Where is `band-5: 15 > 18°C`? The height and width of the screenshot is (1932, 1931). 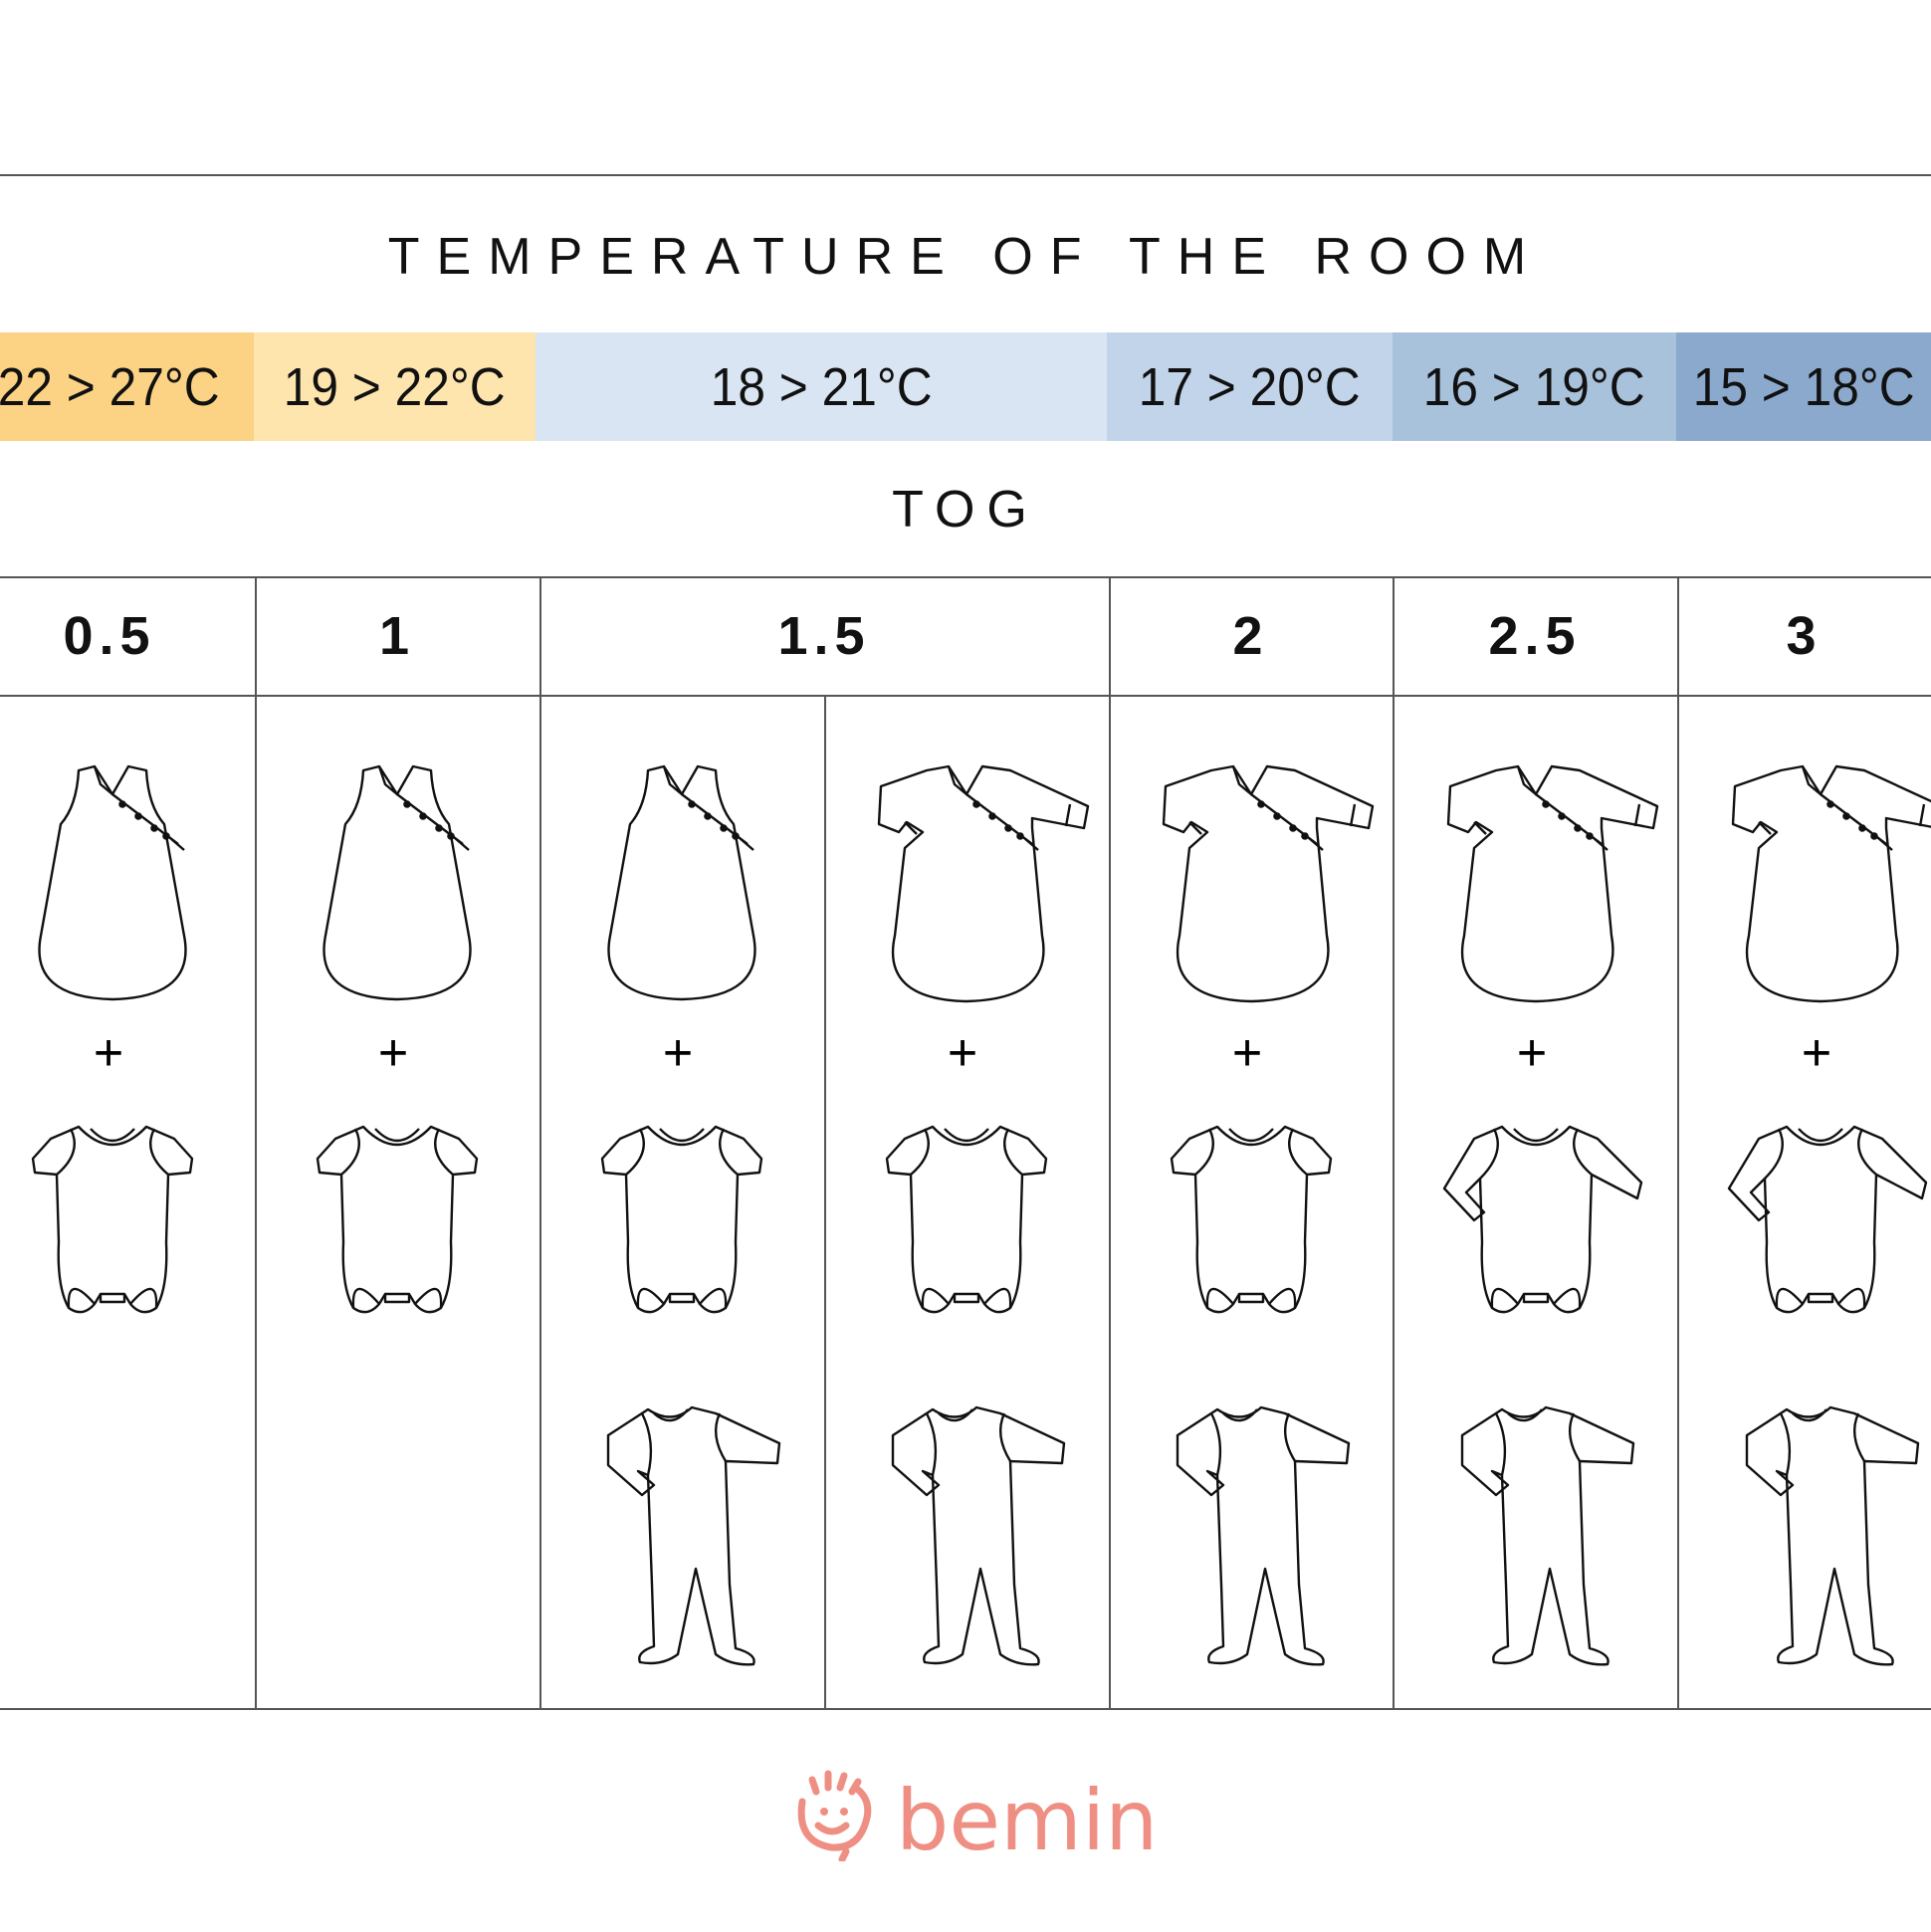 band-5: 15 > 18°C is located at coordinates (1804, 386).